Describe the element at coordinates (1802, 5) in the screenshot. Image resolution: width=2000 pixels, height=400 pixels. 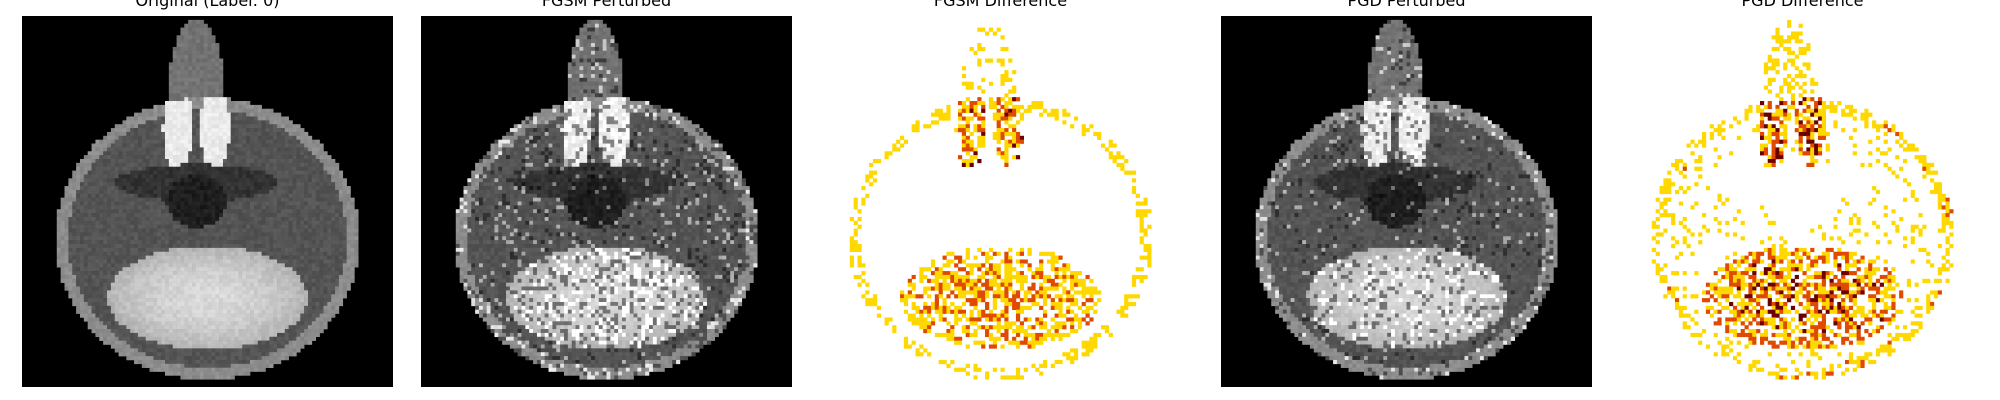
I see `panel-title: PGD Difference` at that location.